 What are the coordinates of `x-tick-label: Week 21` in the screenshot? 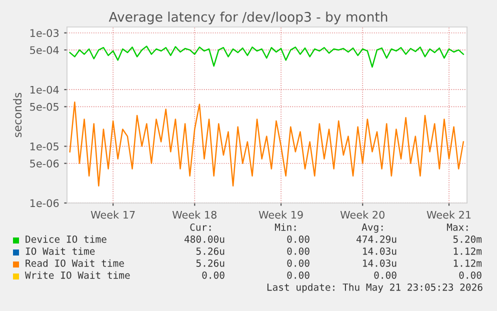 It's located at (448, 214).